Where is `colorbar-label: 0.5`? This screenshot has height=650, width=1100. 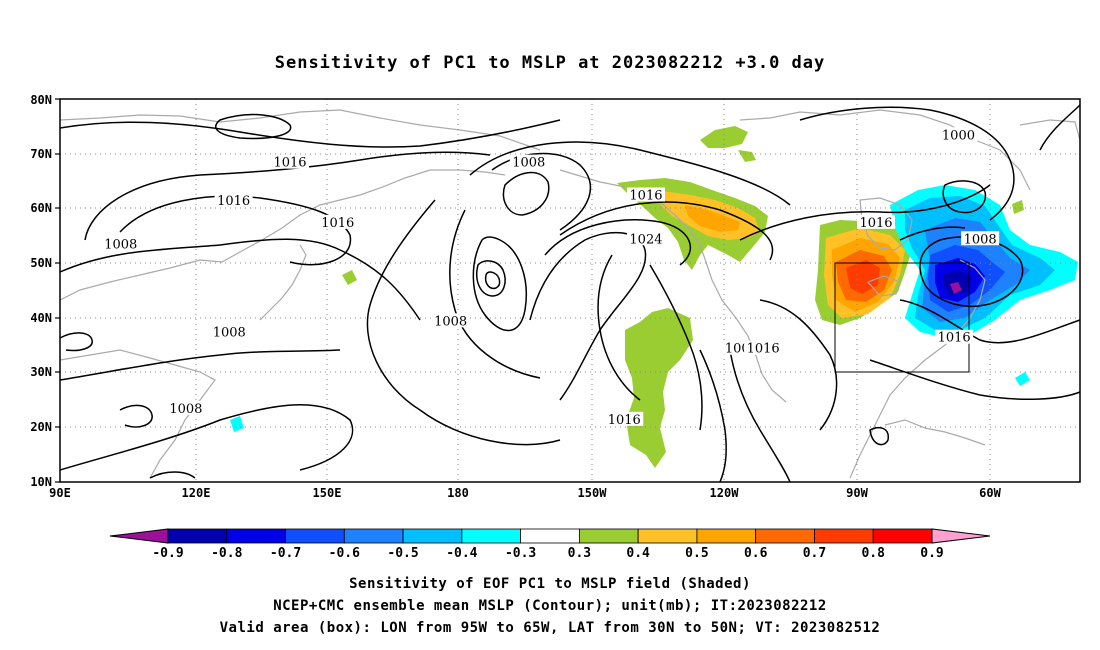 colorbar-label: 0.5 is located at coordinates (696, 553).